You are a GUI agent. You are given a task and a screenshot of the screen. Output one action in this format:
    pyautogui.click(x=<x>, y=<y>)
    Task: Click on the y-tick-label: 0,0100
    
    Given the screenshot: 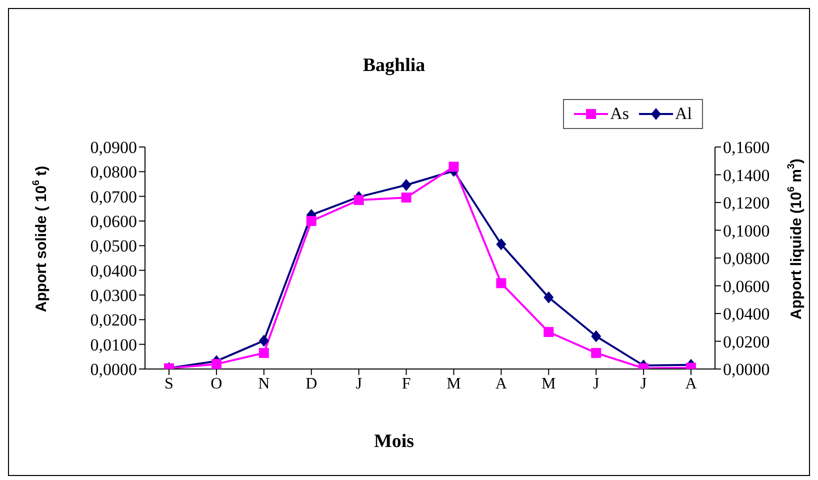 What is the action you would take?
    pyautogui.click(x=113, y=344)
    